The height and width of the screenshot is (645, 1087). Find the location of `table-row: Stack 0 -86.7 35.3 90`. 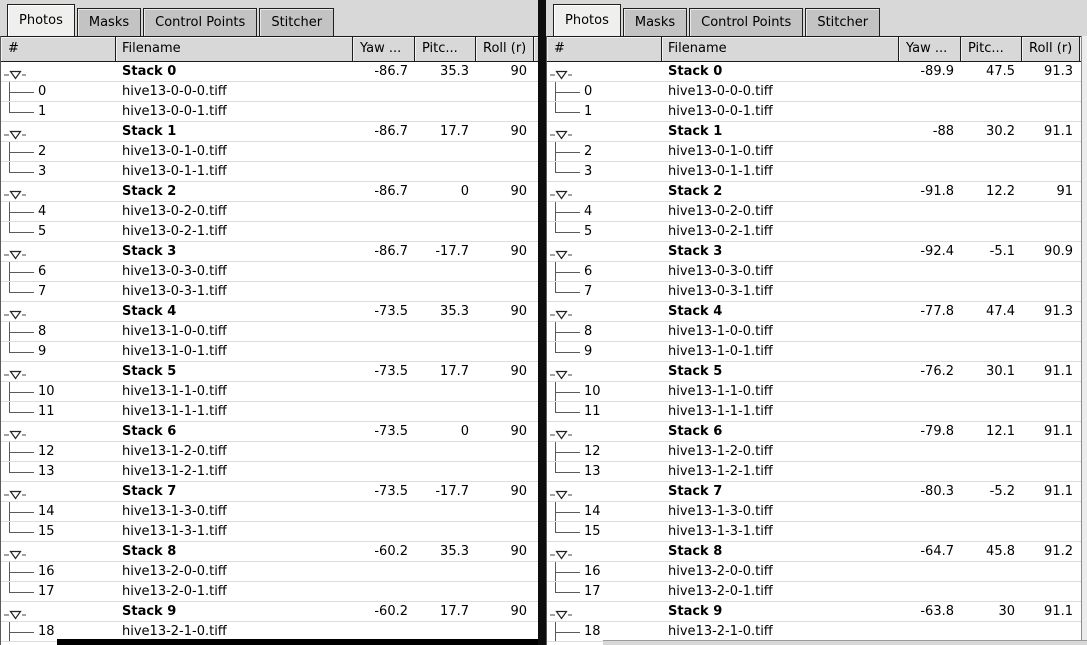

table-row: Stack 0 -86.7 35.3 90 is located at coordinates (269, 72).